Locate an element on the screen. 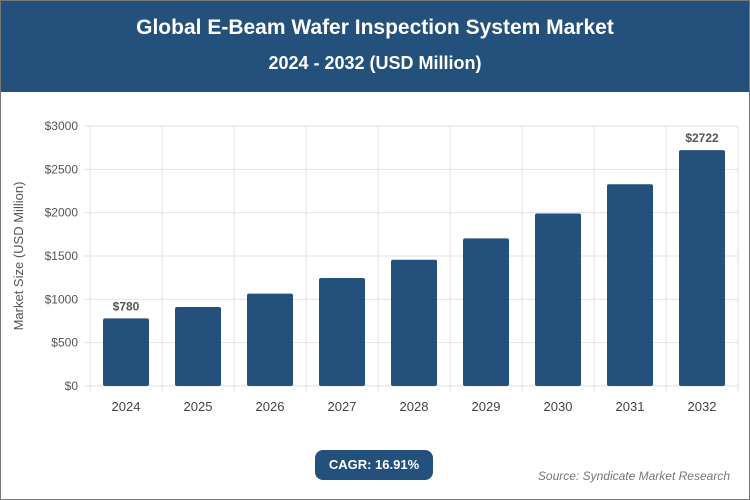  x-tick-label: 2028 is located at coordinates (414, 406).